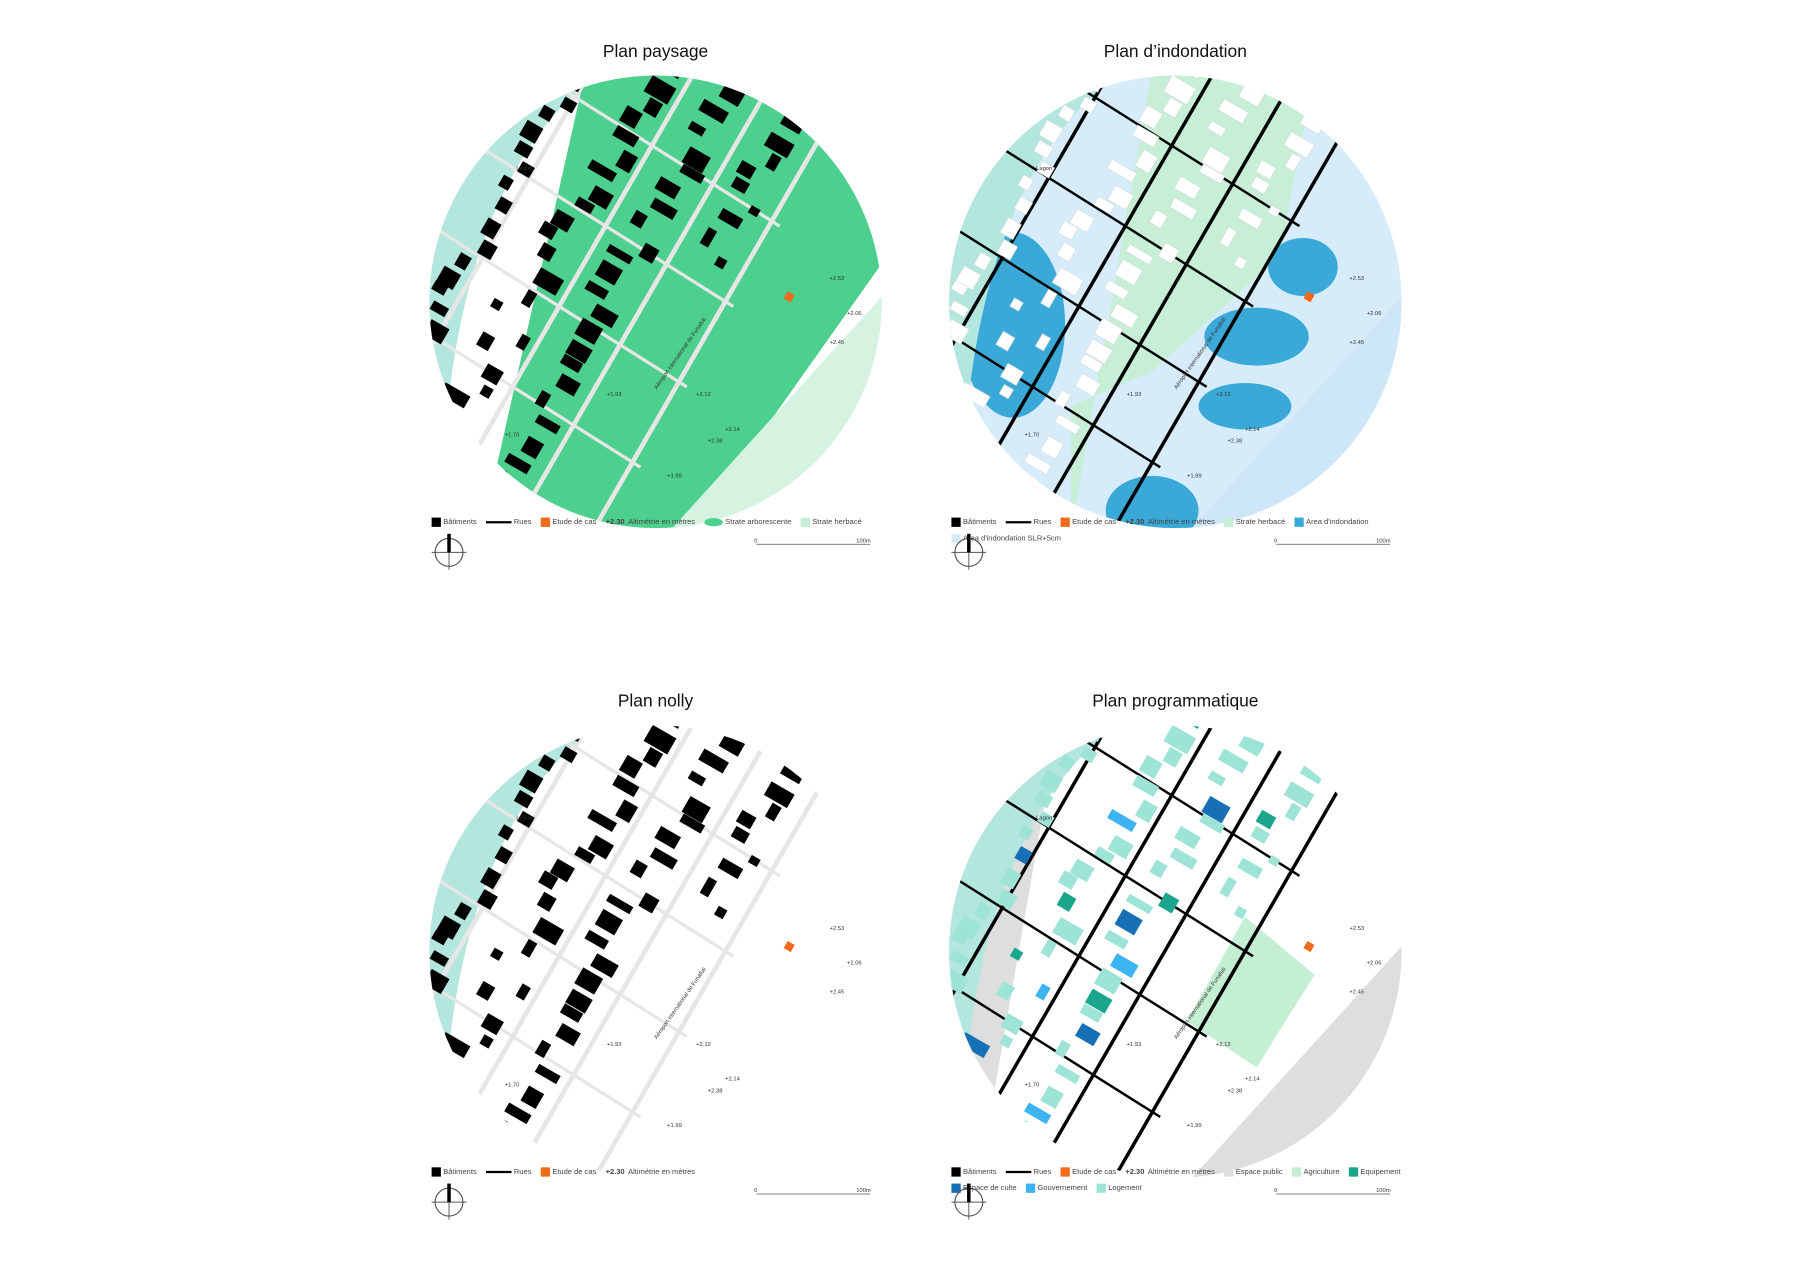  Describe the element at coordinates (614, 395) in the screenshot. I see `map-label: +1.93` at that location.